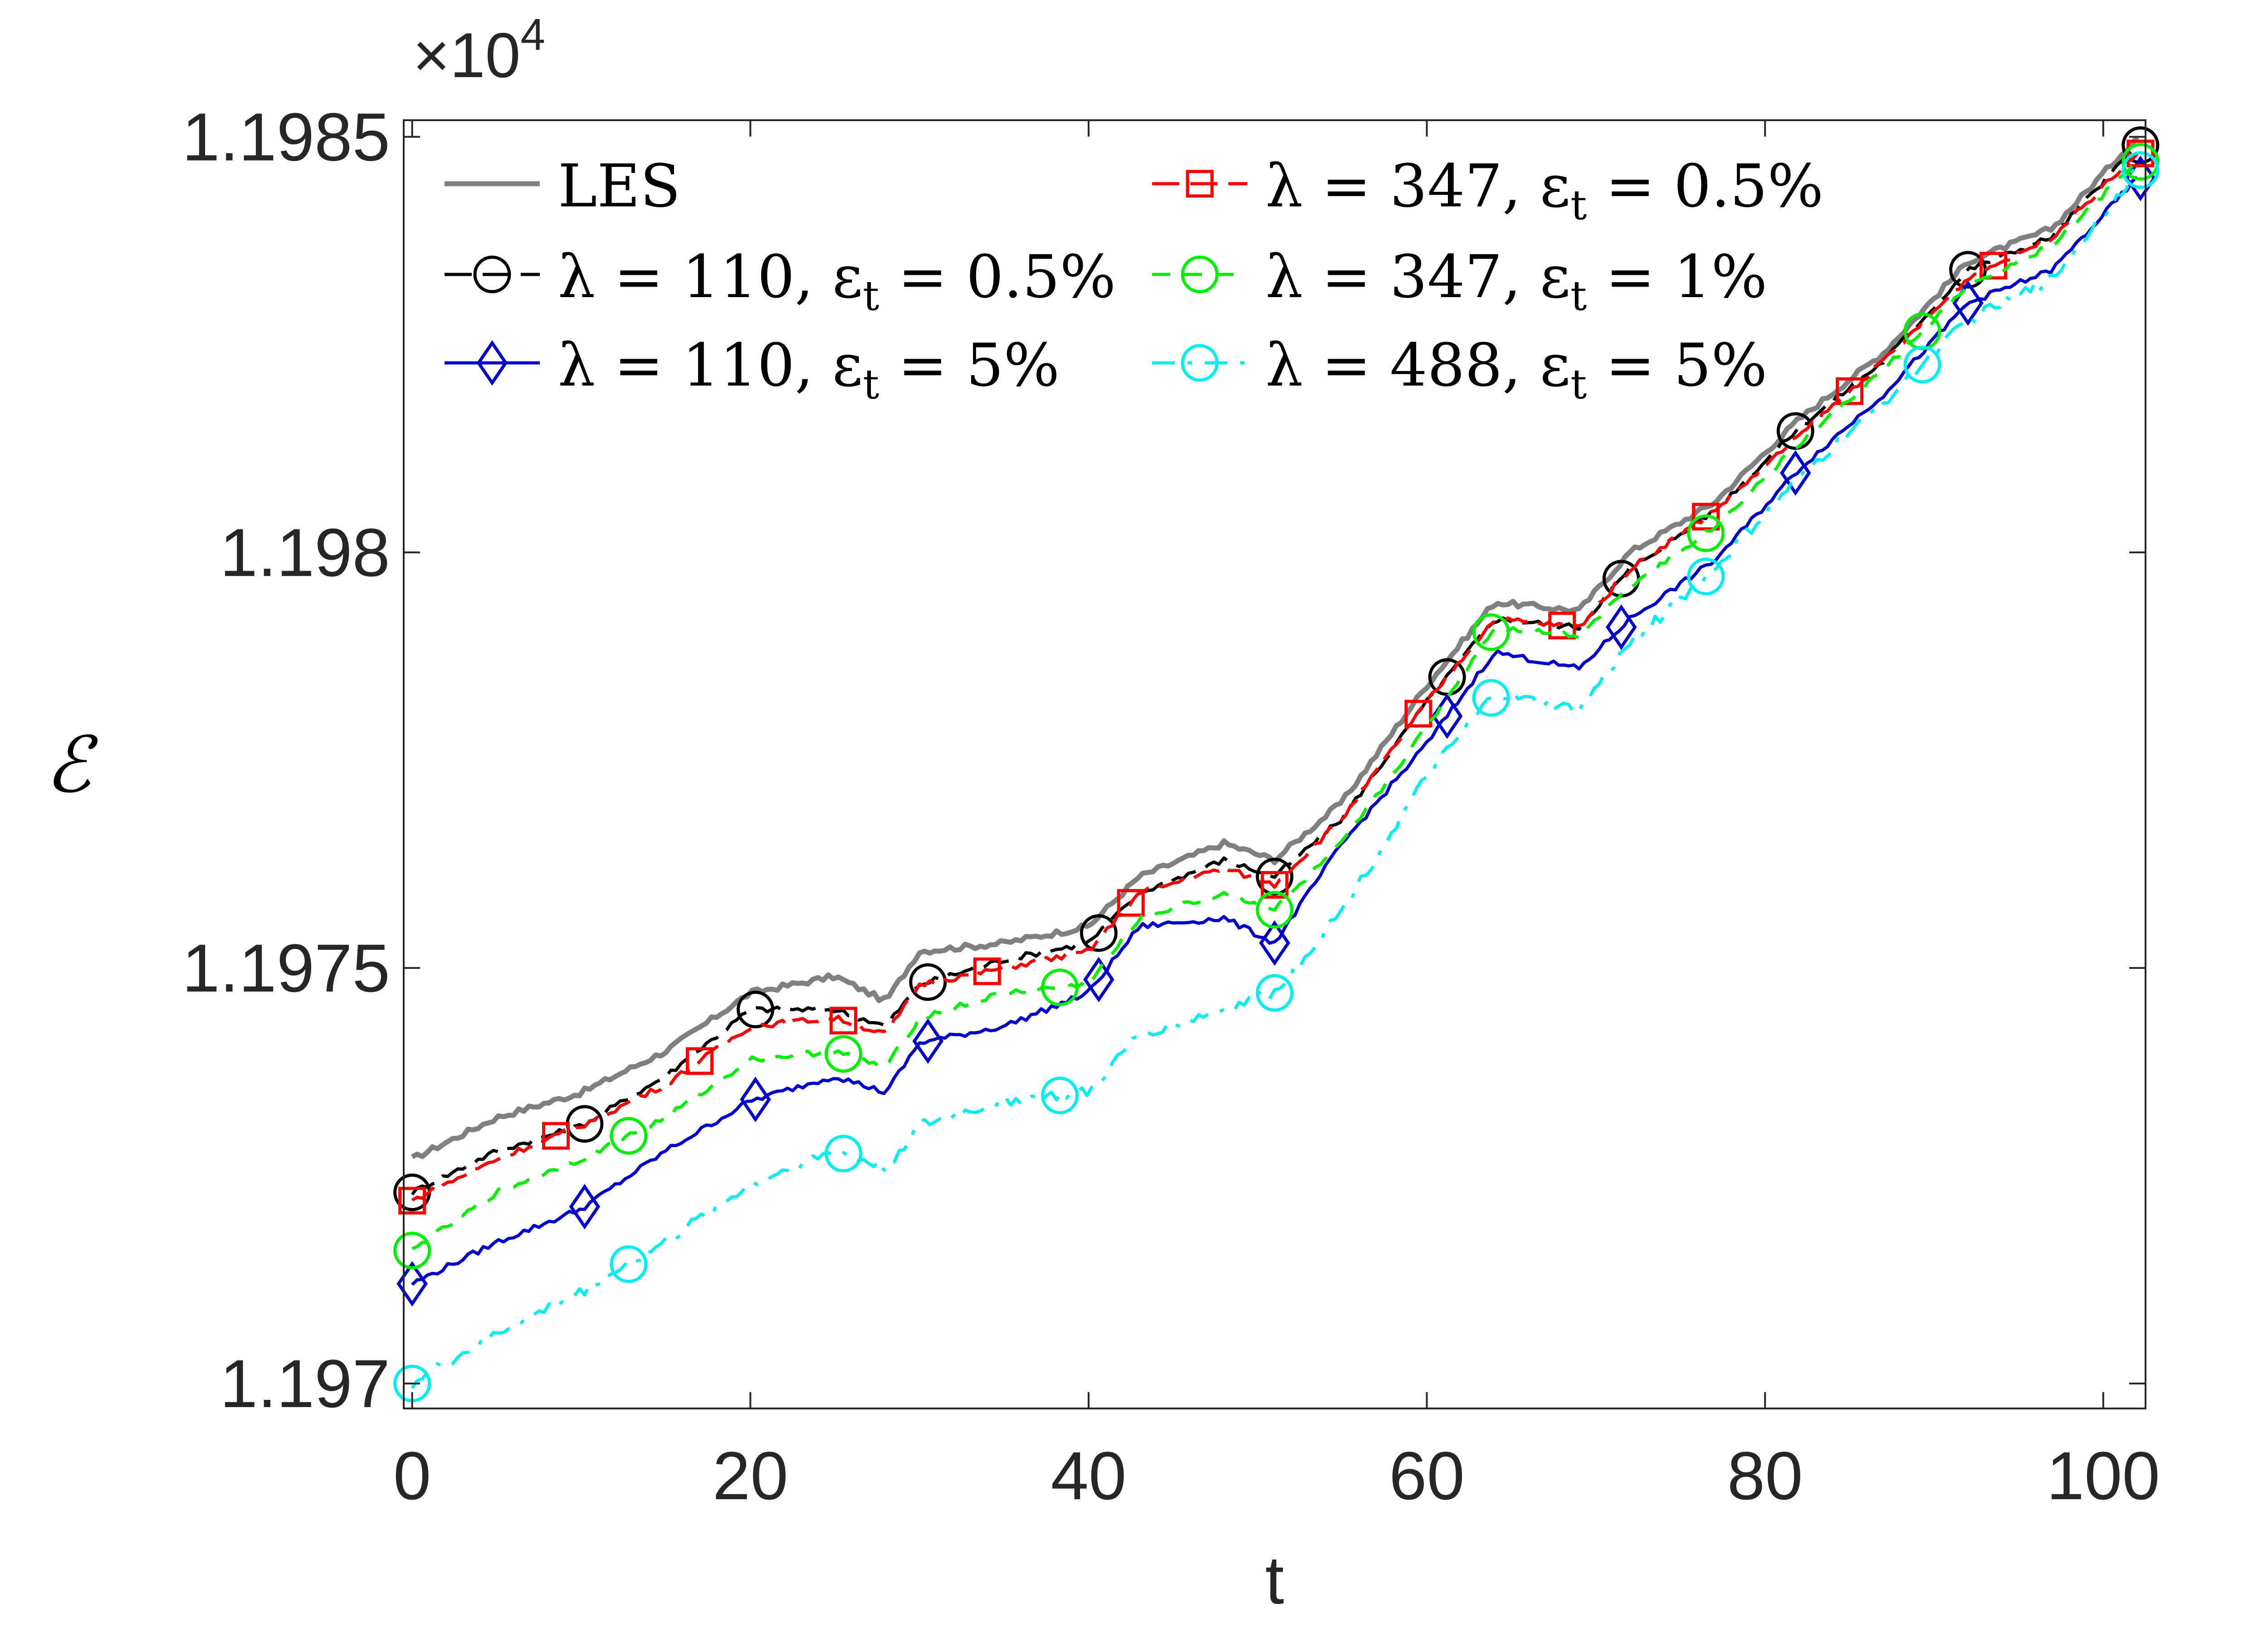 This screenshot has width=2268, height=1633. Describe the element at coordinates (1427, 1475) in the screenshot. I see `x-tick-label: 60` at that location.